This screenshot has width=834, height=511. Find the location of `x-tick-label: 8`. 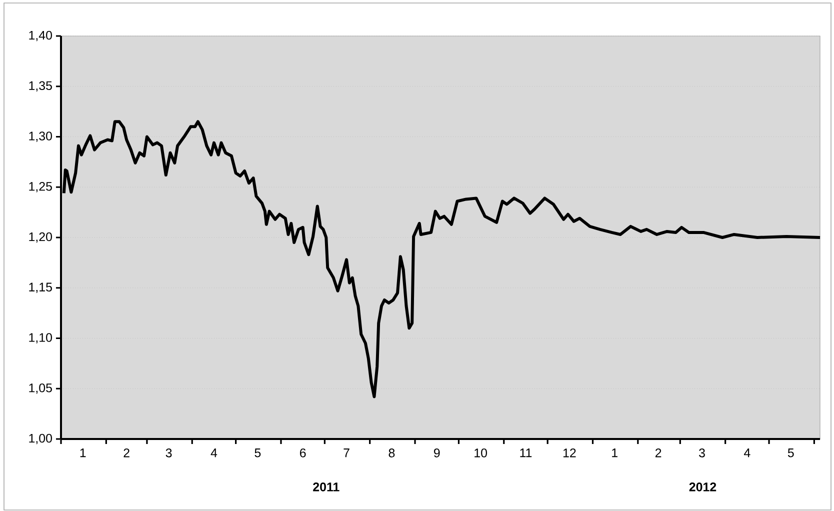

x-tick-label: 8 is located at coordinates (391, 453).